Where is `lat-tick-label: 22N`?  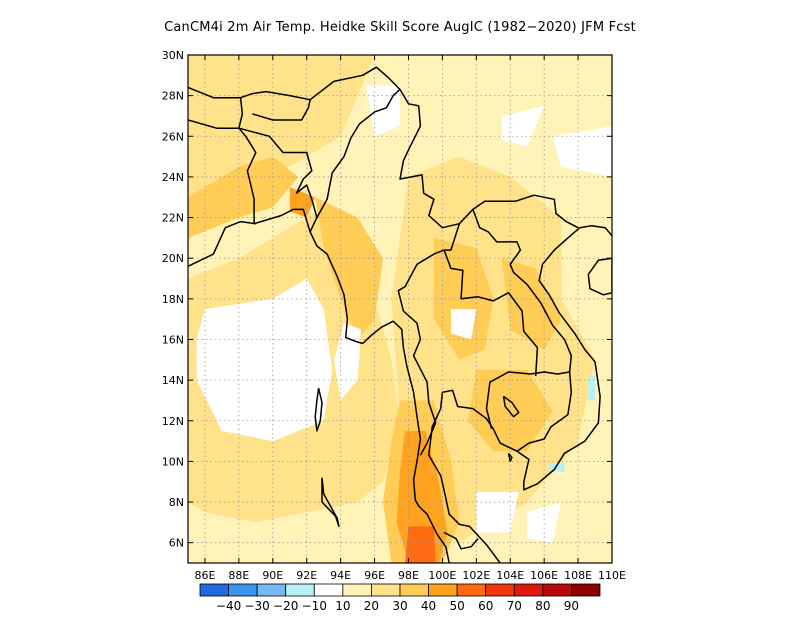 lat-tick-label: 22N is located at coordinates (173, 218).